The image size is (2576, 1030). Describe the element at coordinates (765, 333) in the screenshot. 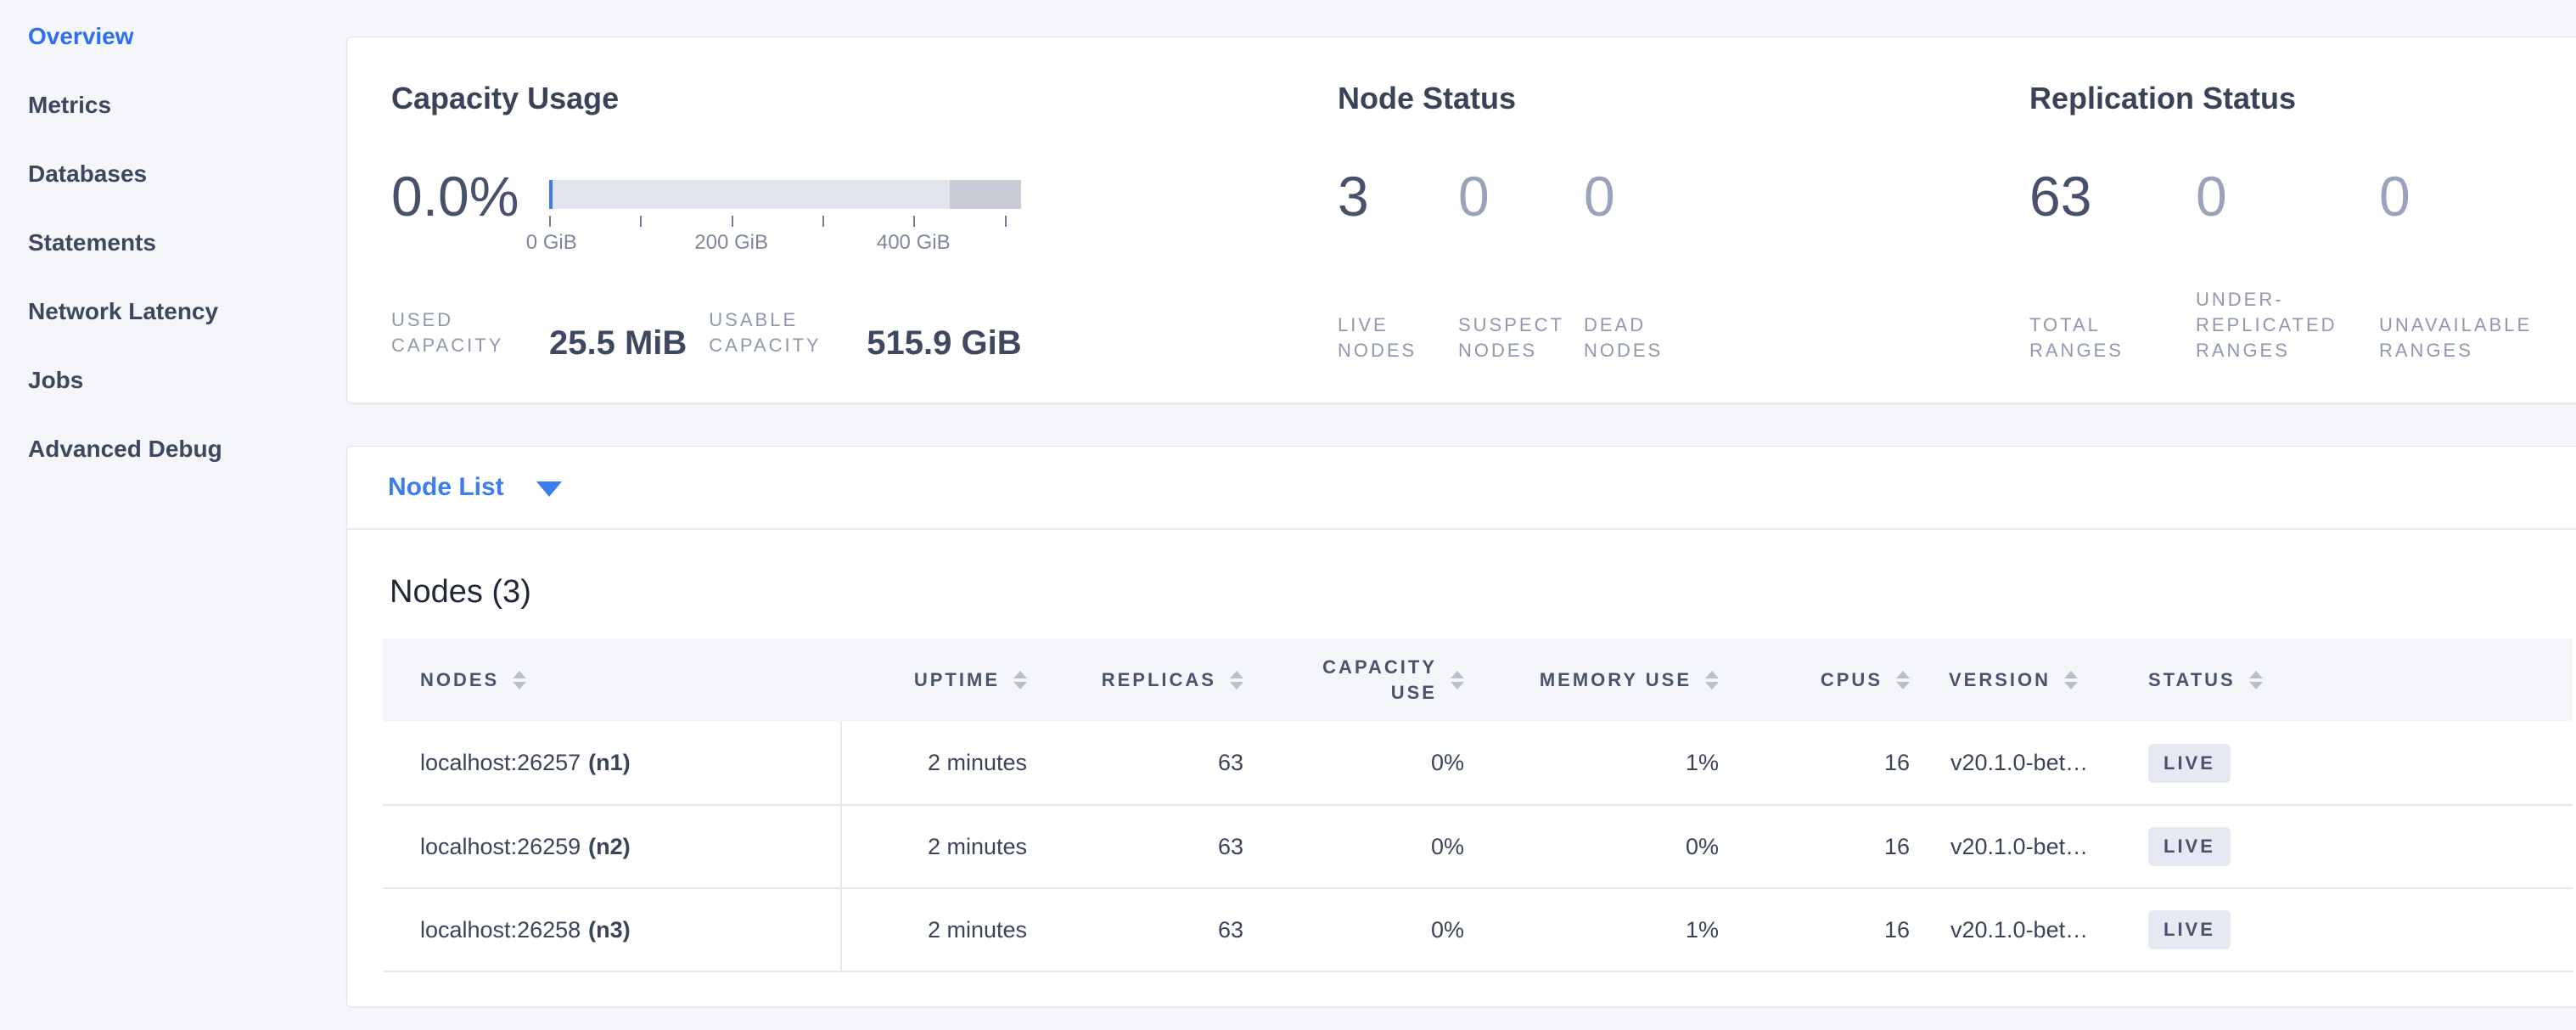

I see `usable-capacity-label: USABLE CAPACITY` at that location.